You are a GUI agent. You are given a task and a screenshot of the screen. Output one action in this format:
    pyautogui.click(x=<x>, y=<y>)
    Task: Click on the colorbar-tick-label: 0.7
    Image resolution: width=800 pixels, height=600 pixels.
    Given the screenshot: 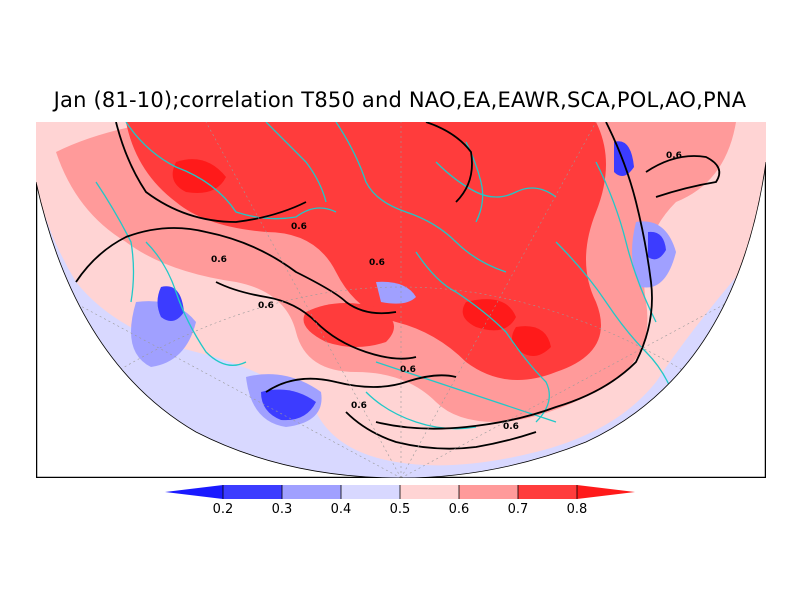 What is the action you would take?
    pyautogui.click(x=518, y=509)
    